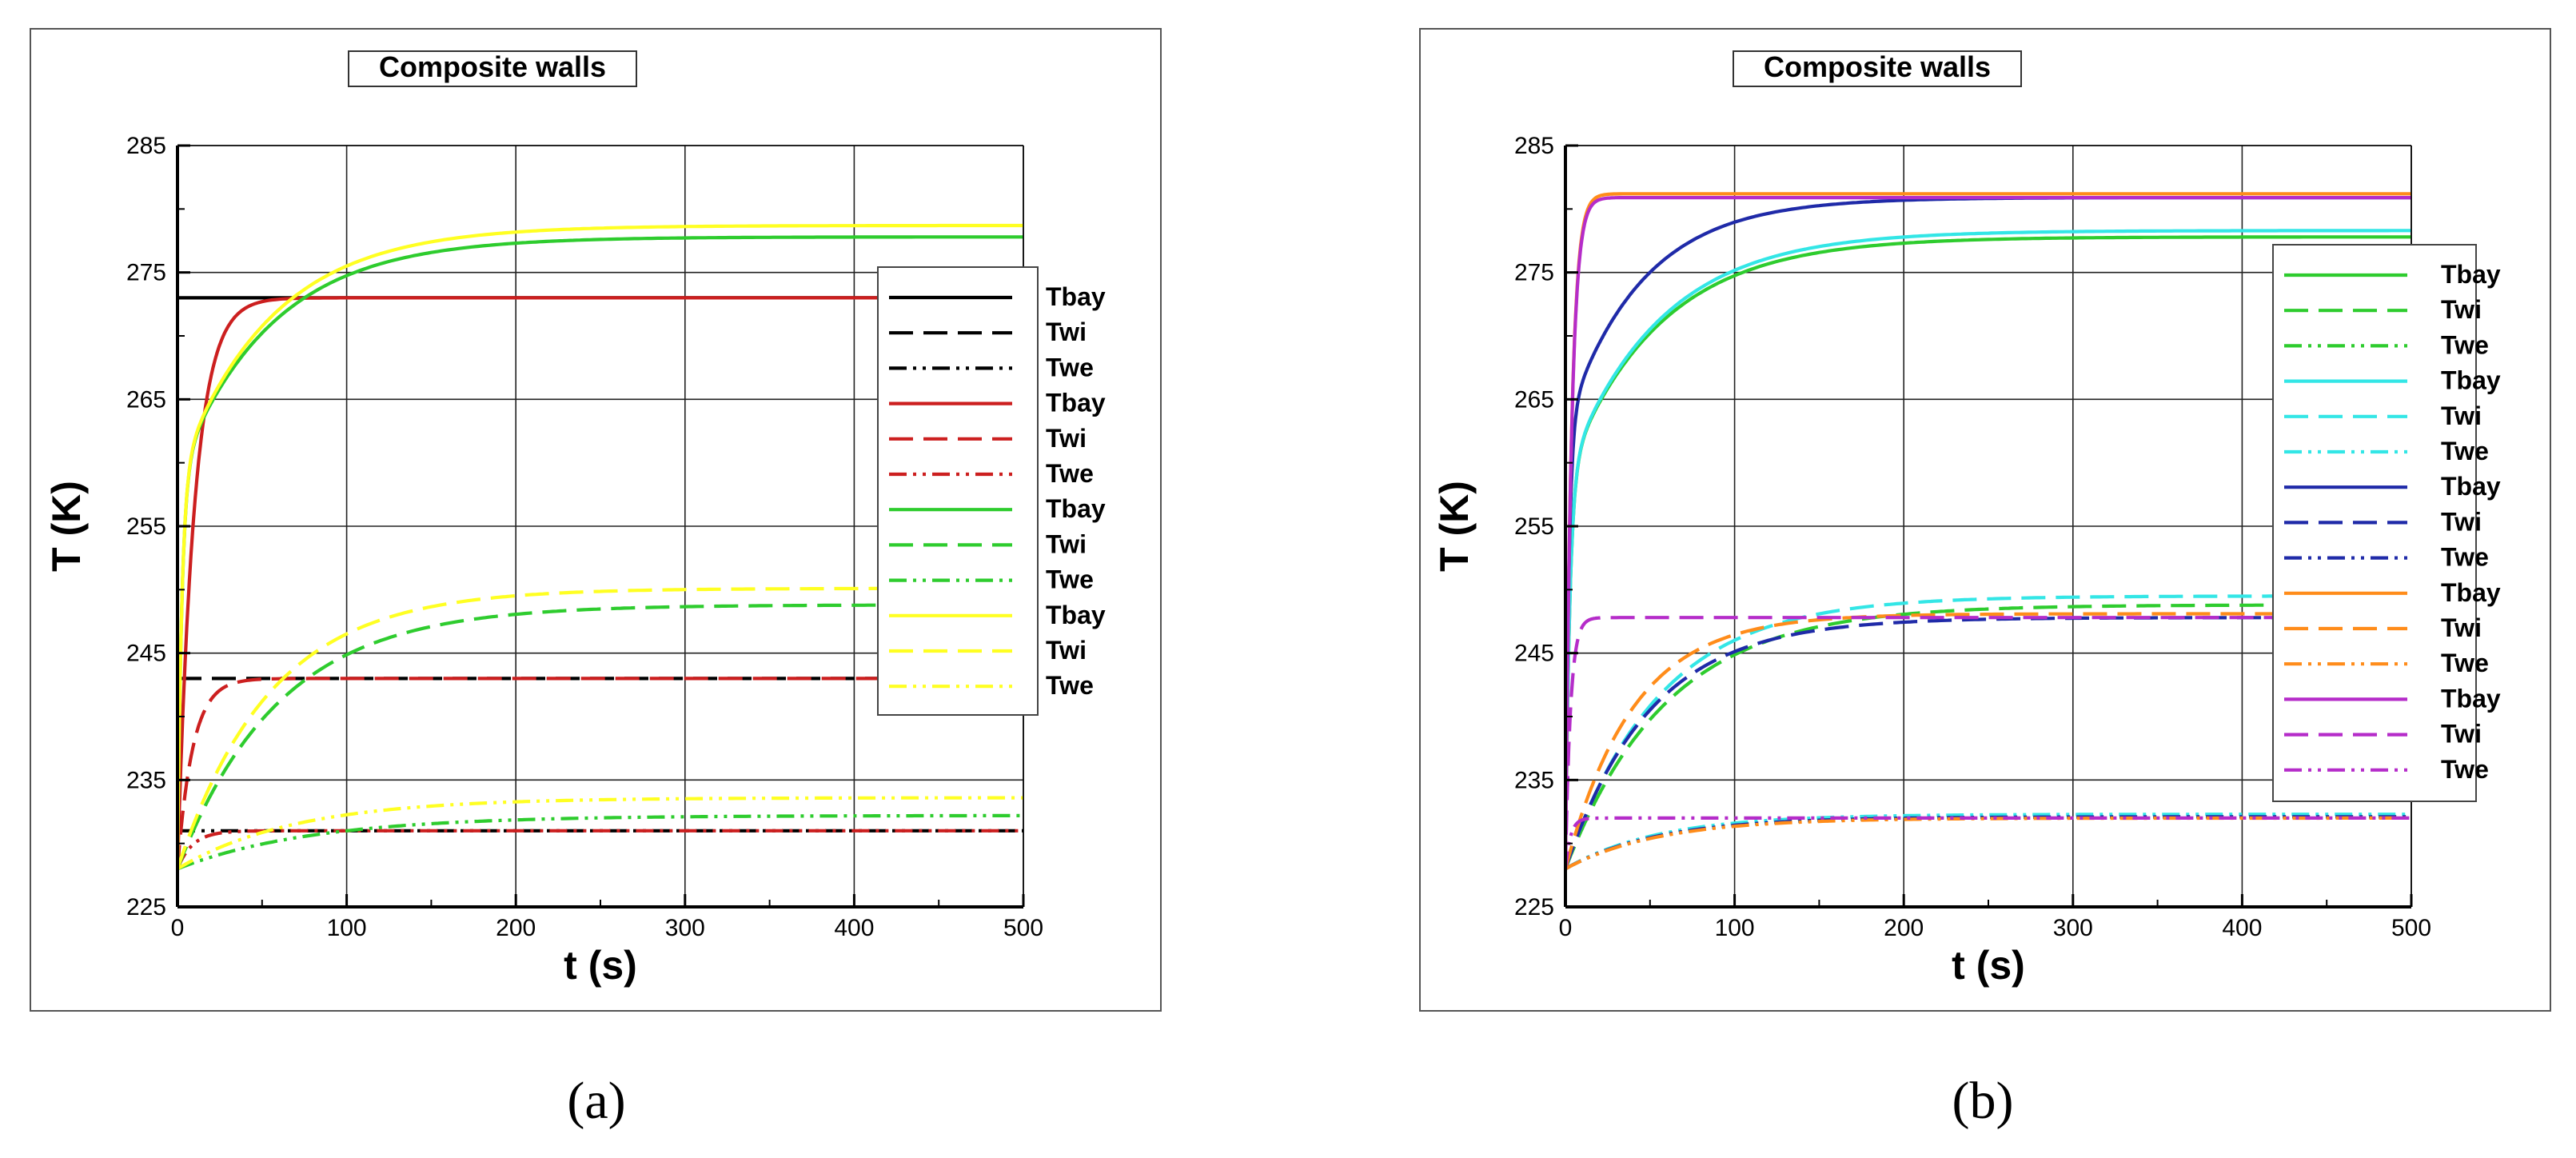  Describe the element at coordinates (958, 491) in the screenshot. I see `legend-box` at that location.